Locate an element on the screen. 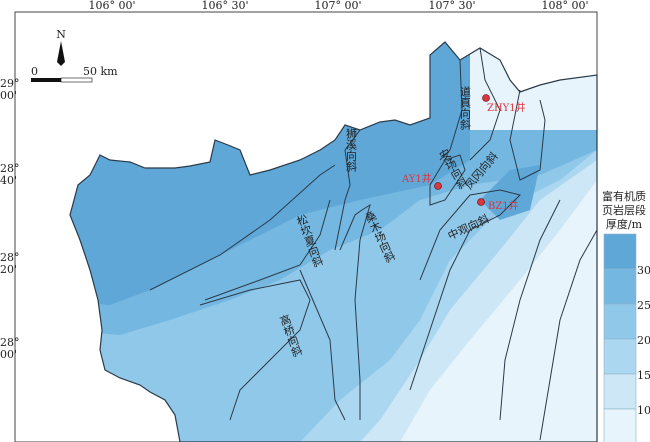  legend: 富有机质 页岩层段 厚度/m 30 25 20 15 10 is located at coordinates (626, 315).